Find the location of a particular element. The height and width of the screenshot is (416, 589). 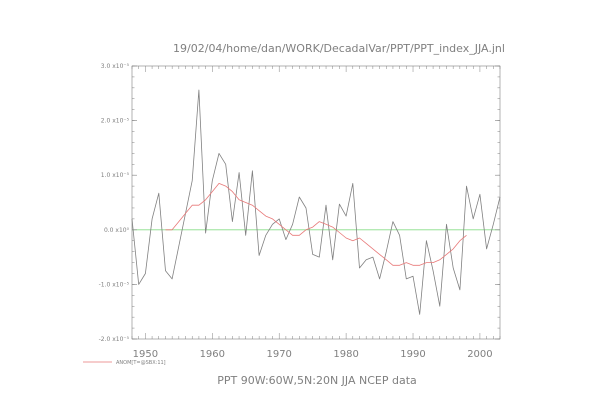

y-tick-label: 3.0 x10⁻⁵ is located at coordinates (115, 66).